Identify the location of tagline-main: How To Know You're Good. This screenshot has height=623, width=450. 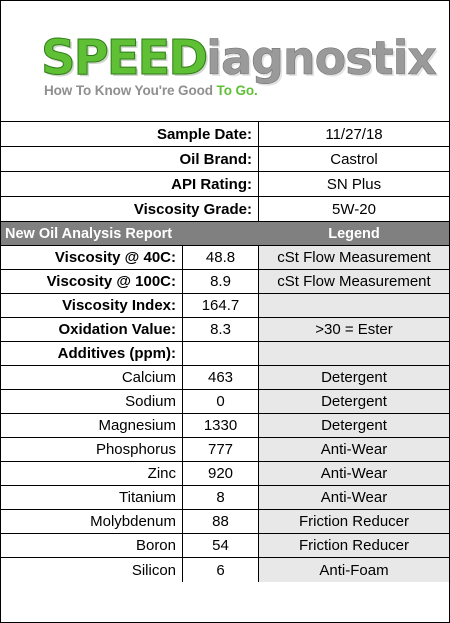
(130, 90).